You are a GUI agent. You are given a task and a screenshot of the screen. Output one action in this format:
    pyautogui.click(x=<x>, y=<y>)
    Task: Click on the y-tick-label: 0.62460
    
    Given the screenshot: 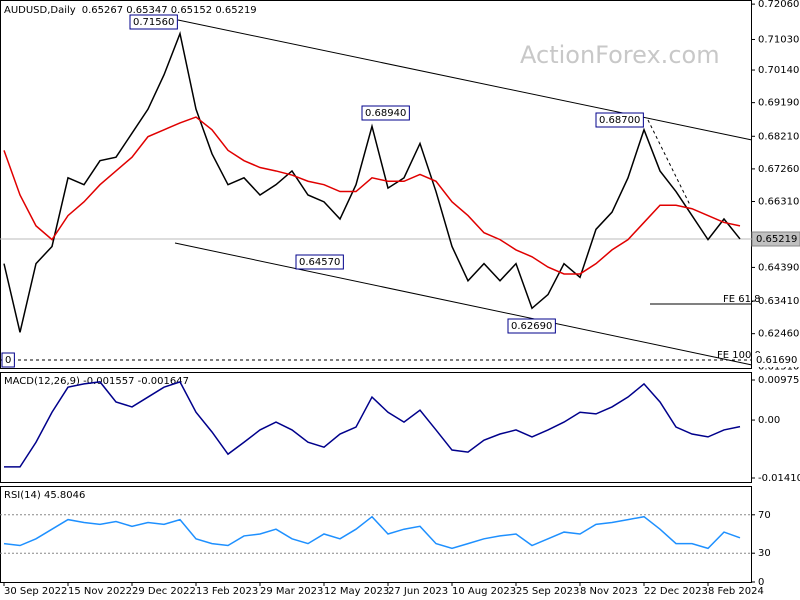 What is the action you would take?
    pyautogui.click(x=778, y=334)
    